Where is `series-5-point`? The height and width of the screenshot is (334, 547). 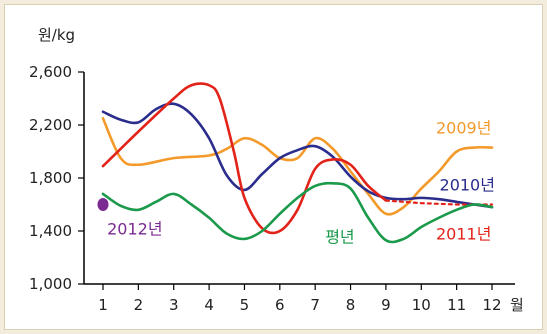 series-5-point is located at coordinates (103, 204).